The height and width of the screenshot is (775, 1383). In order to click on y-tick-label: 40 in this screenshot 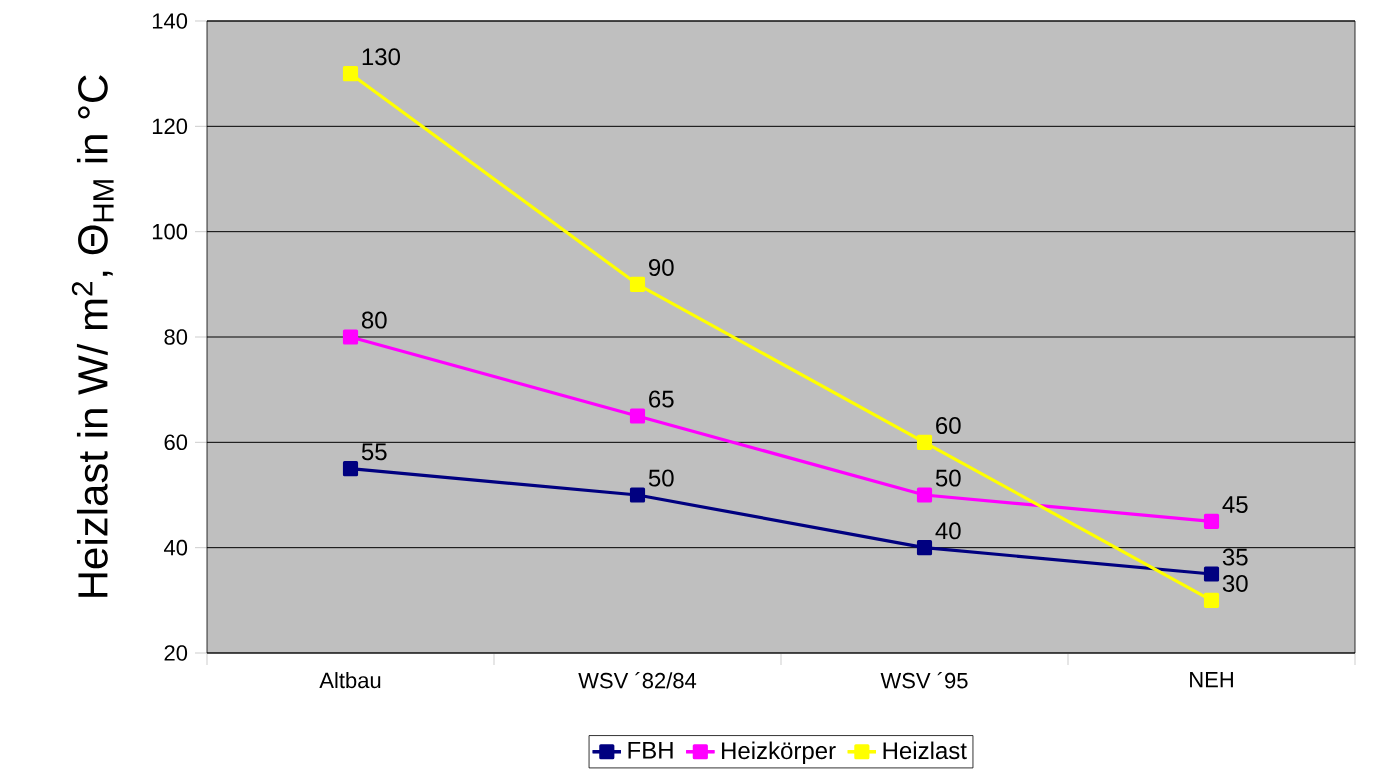, I will do `click(175, 547)`.